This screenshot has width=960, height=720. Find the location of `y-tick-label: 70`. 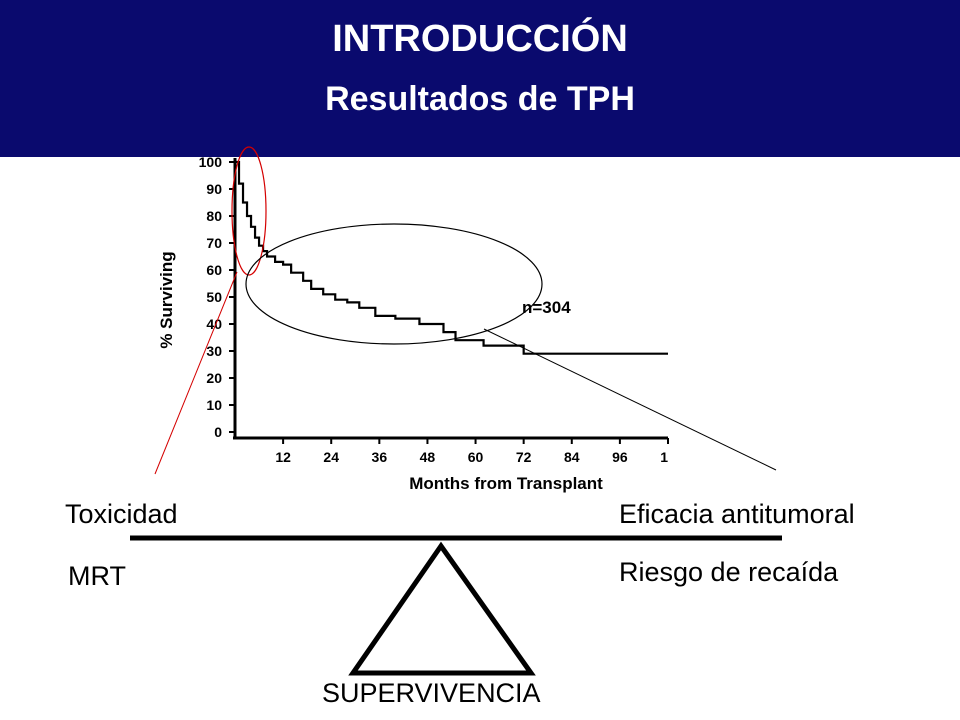

y-tick-label: 70 is located at coordinates (214, 243).